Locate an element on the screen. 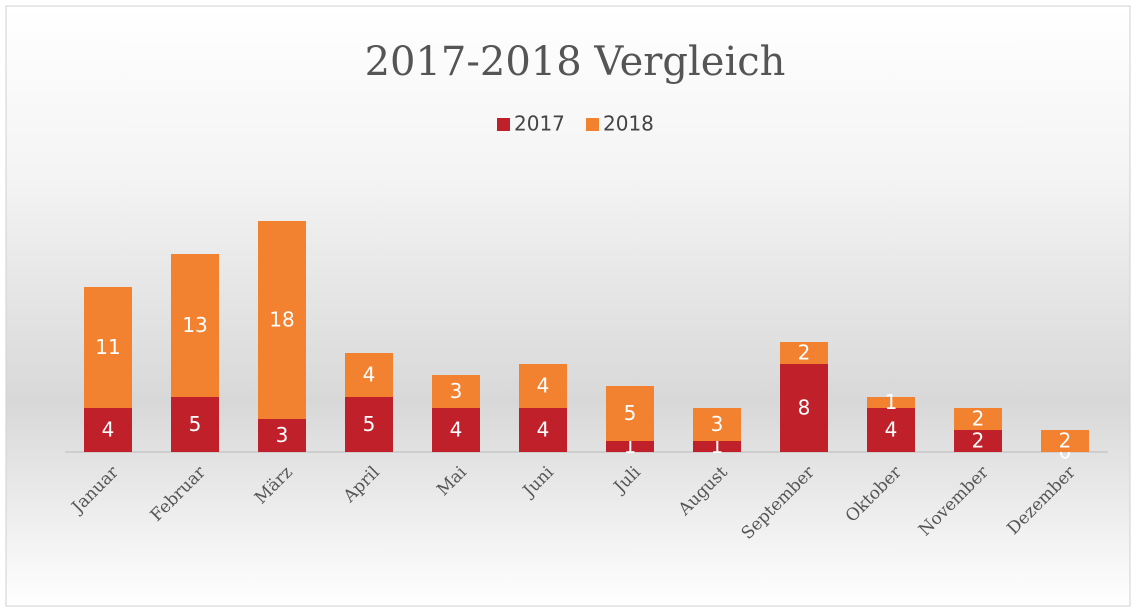 The image size is (1136, 612). data-label: 1 is located at coordinates (891, 402).